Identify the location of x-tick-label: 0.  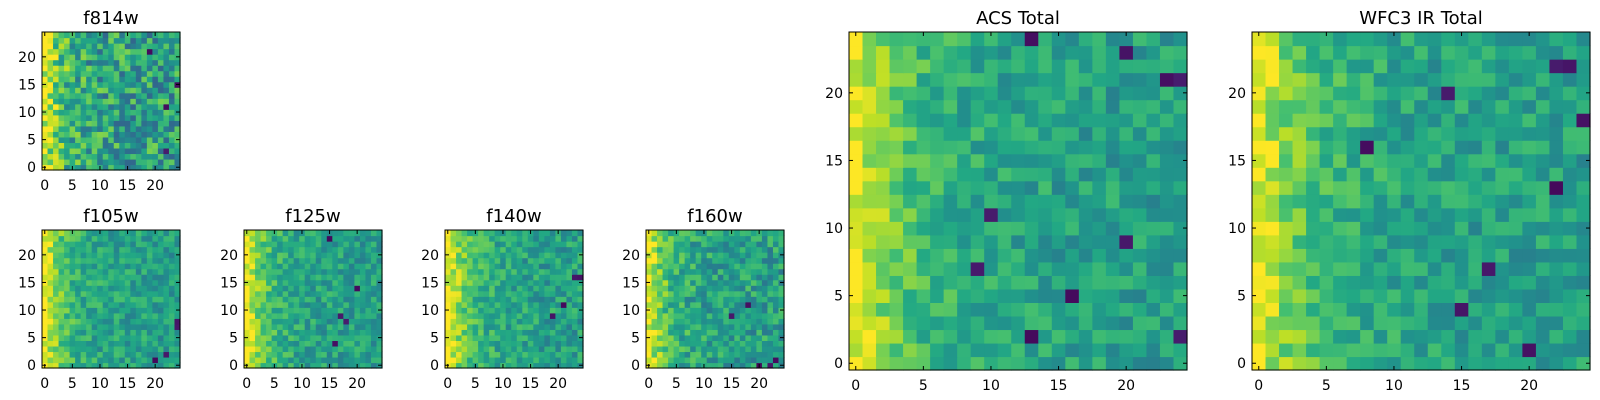
(855, 386).